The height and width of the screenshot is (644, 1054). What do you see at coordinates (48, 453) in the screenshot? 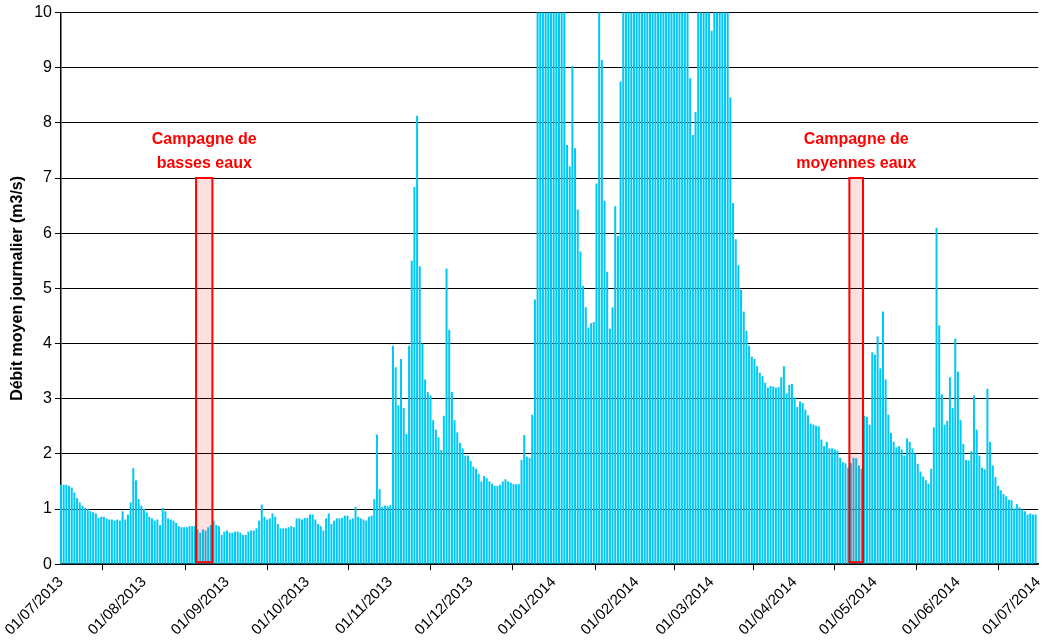
I see `y-tick-label: 2` at bounding box center [48, 453].